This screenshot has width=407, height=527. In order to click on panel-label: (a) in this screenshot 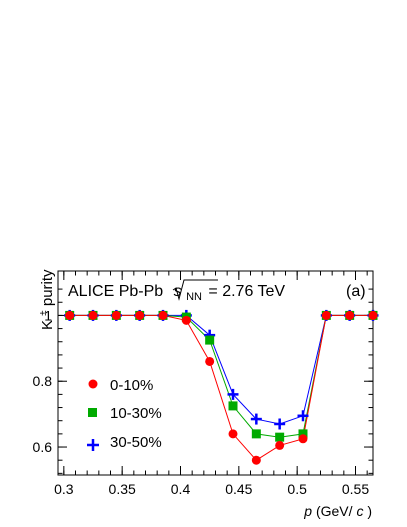, I will do `click(356, 291)`.